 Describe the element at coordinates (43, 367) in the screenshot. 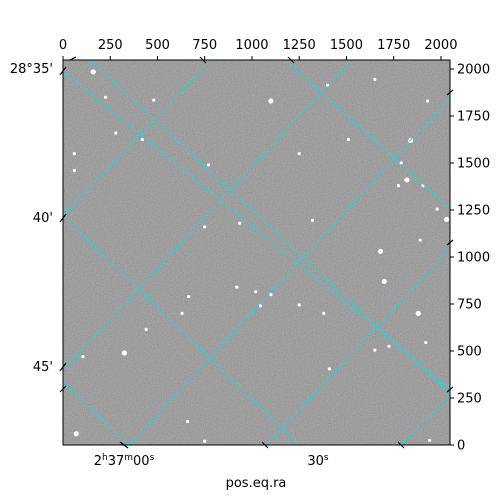

I see `dec-label-45: 45'` at that location.